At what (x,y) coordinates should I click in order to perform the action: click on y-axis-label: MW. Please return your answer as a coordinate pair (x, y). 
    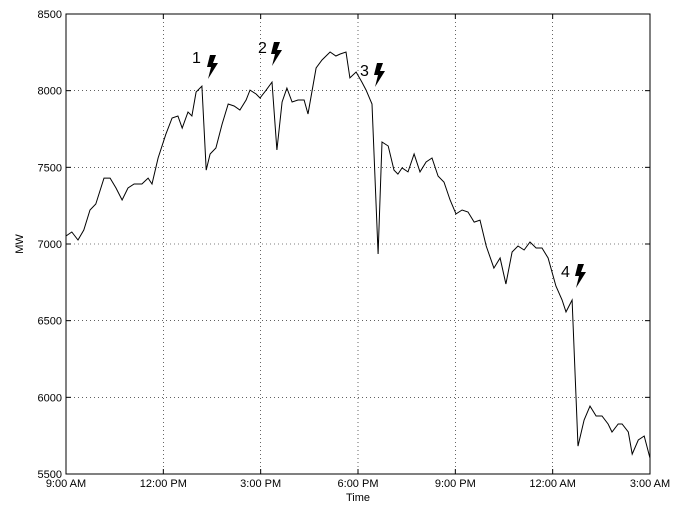
    Looking at the image, I should click on (20, 244).